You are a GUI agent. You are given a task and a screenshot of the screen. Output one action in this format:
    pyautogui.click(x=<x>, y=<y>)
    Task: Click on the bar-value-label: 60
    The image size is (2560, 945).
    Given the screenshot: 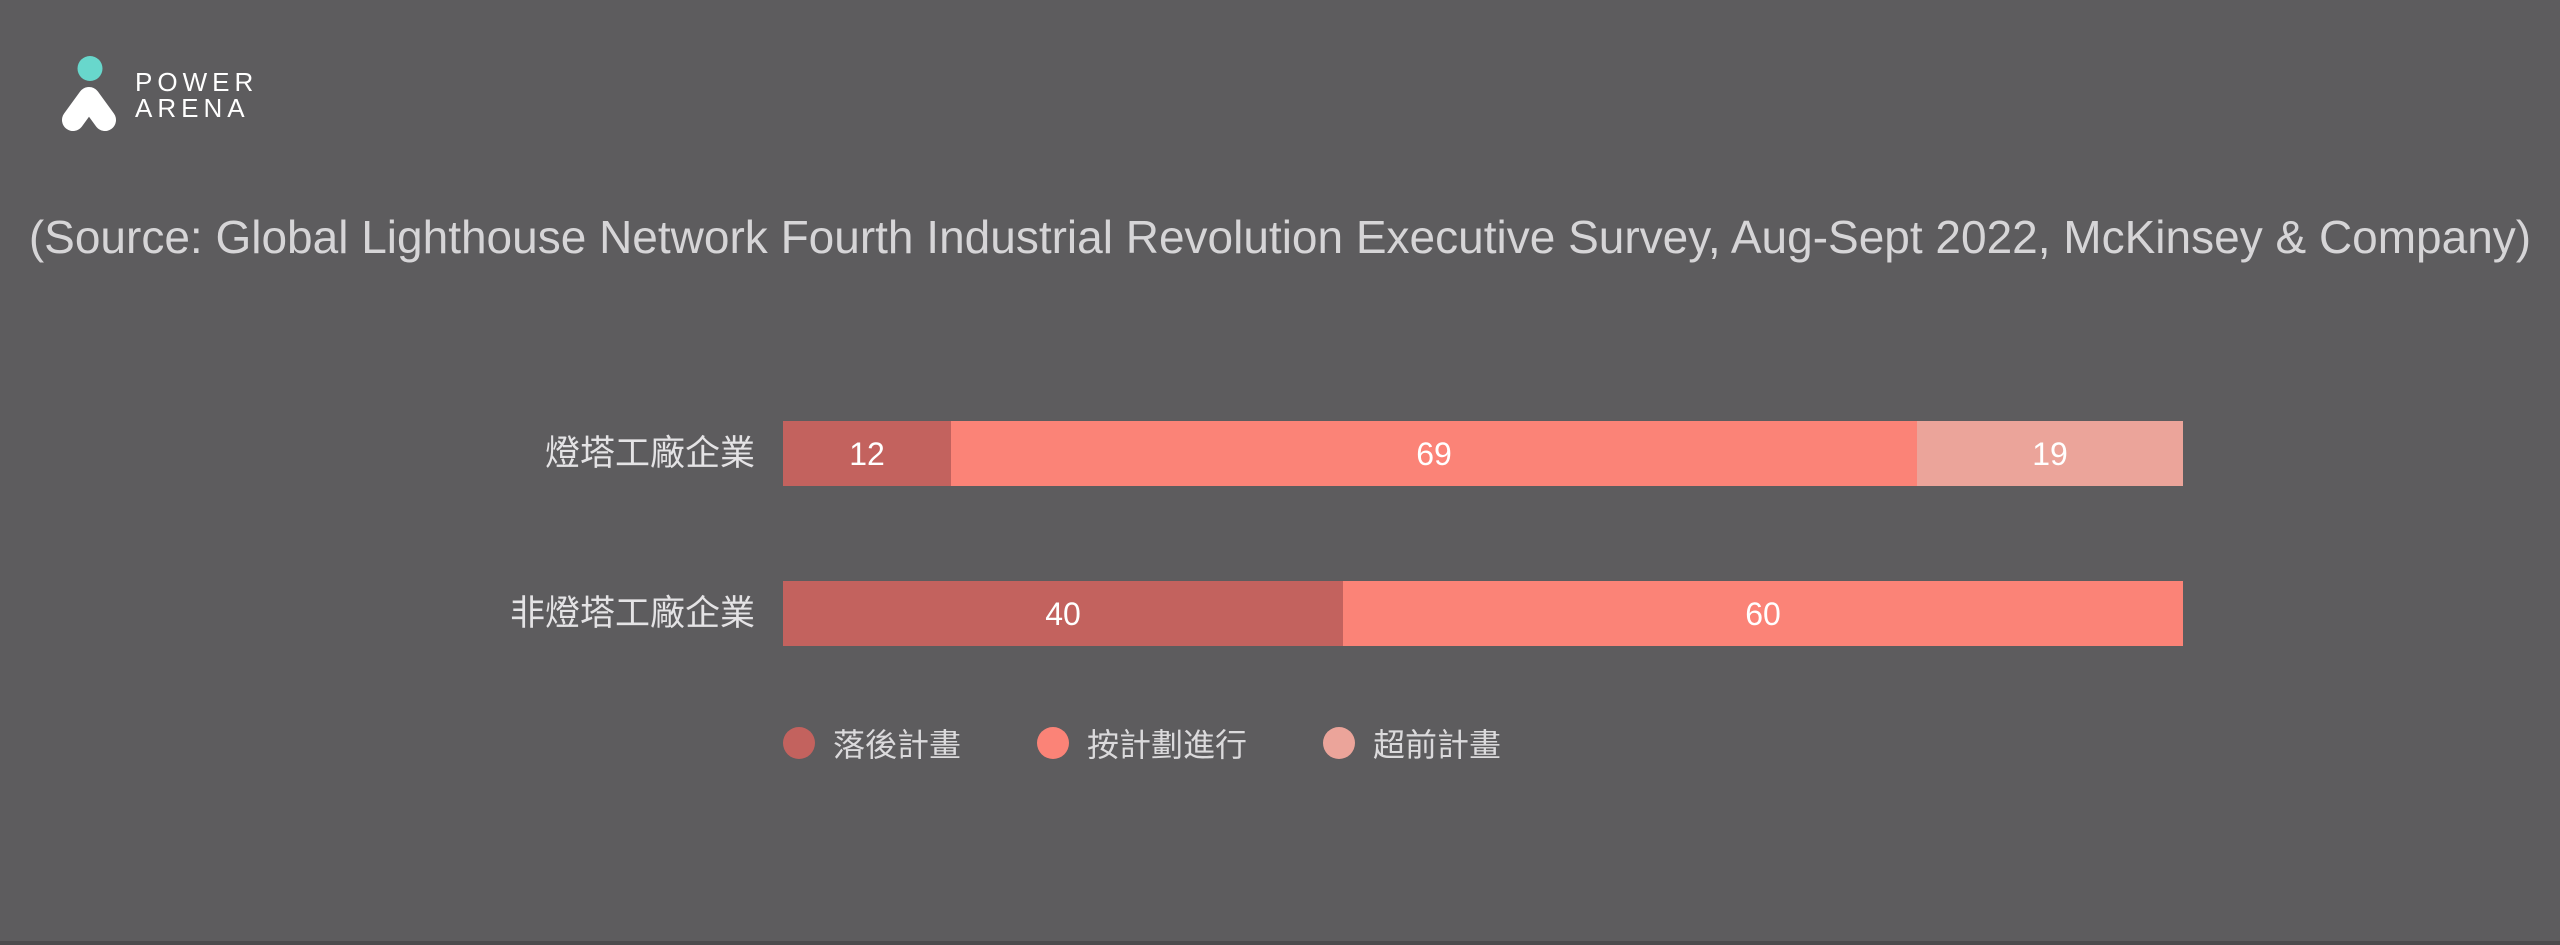 What is the action you would take?
    pyautogui.click(x=1763, y=613)
    